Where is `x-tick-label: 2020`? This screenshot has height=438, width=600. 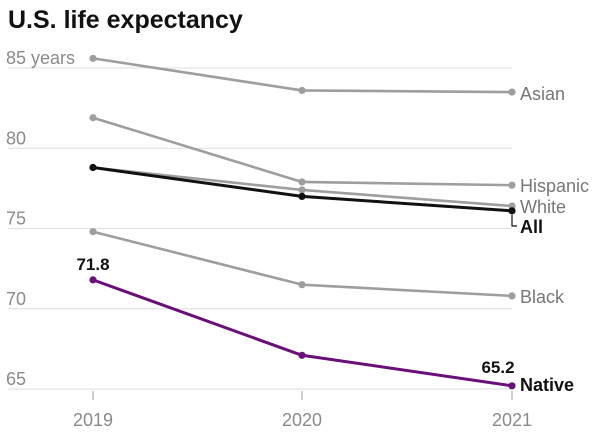
x-tick-label: 2020 is located at coordinates (302, 420).